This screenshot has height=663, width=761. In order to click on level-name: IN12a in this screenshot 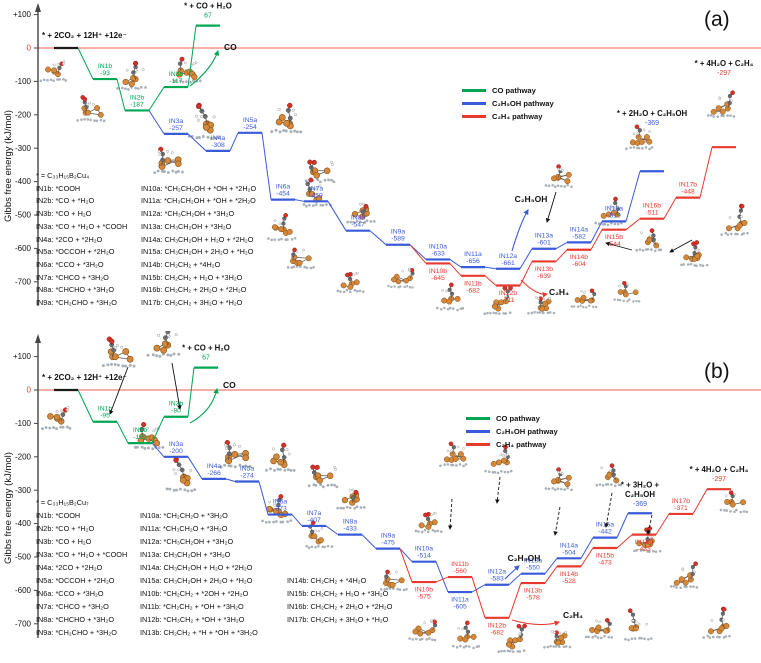, I will do `click(497, 572)`.